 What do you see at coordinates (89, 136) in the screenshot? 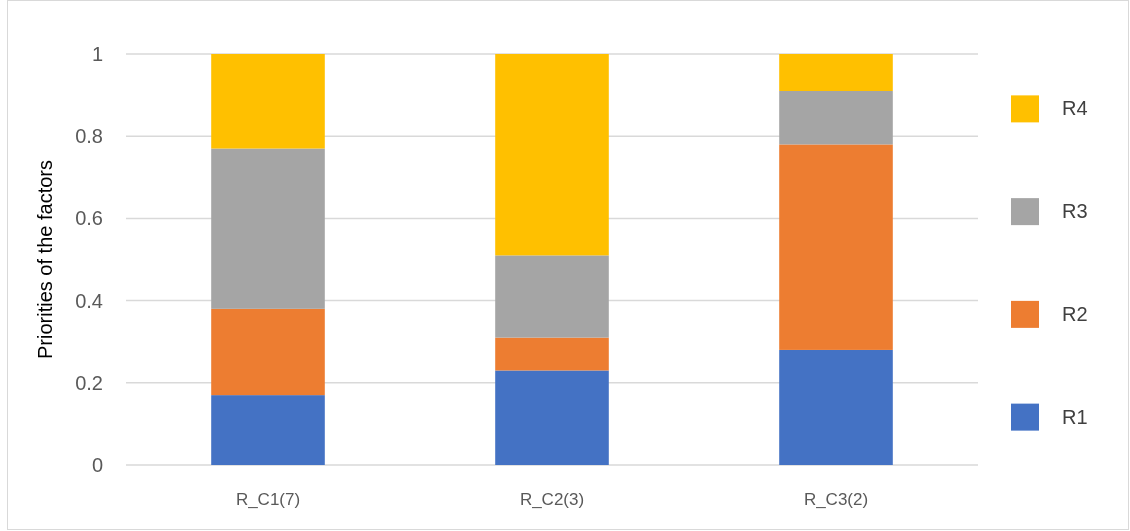
I see `y-tick-label: 0.8` at bounding box center [89, 136].